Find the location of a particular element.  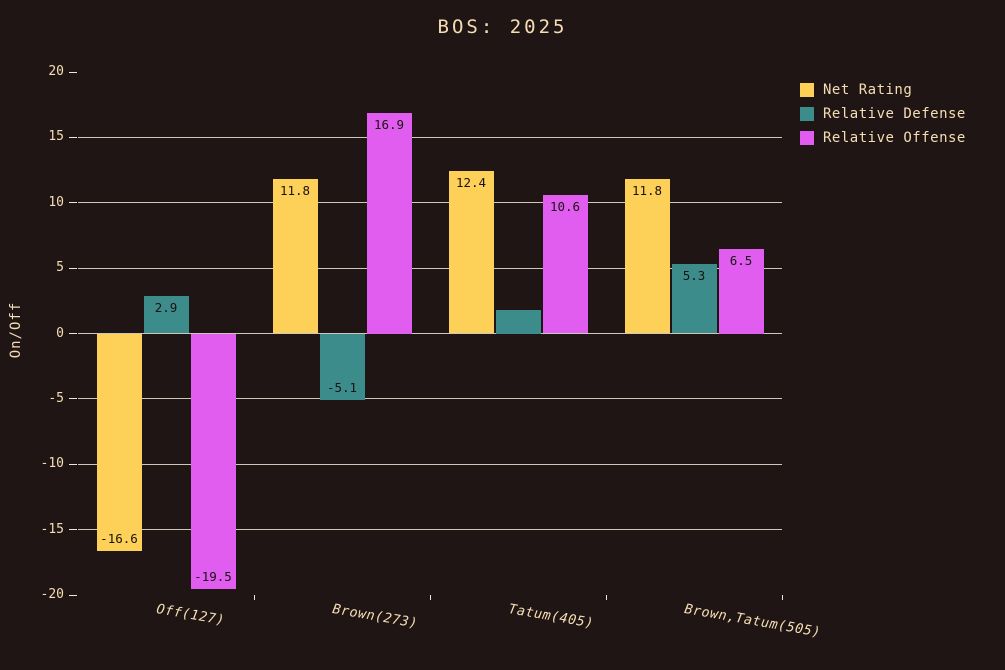

x-tick-label: Tatum(405) is located at coordinates (551, 616).